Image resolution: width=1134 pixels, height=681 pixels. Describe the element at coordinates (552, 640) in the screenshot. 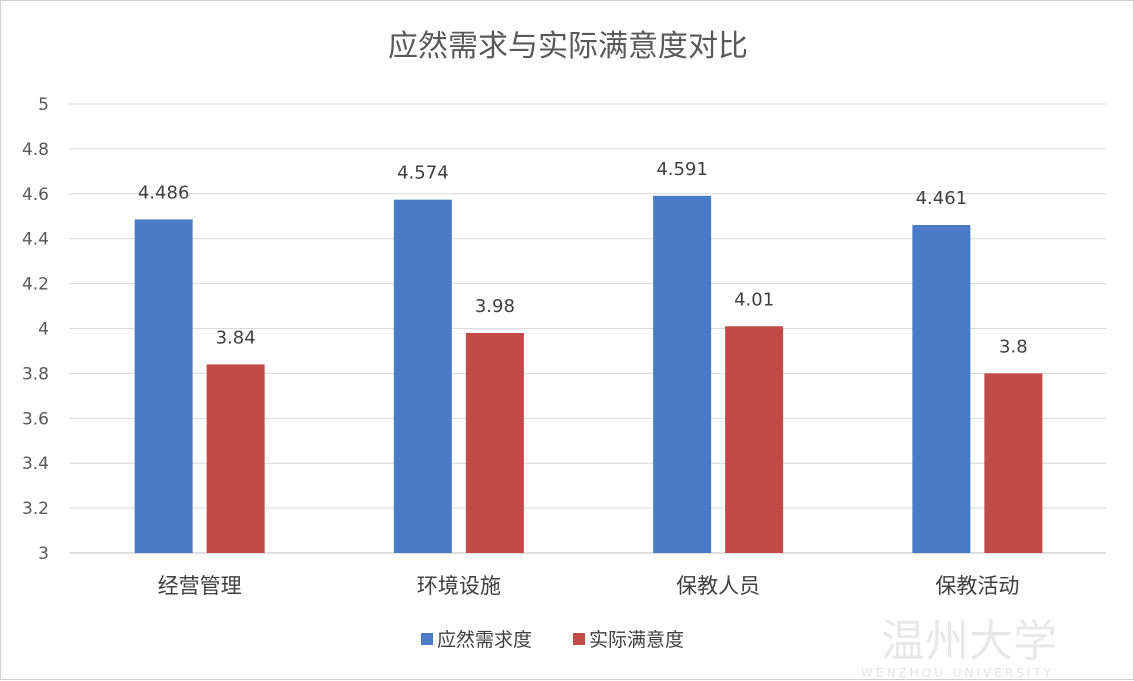

I see `legend: 应然需求度 实际满意度` at that location.